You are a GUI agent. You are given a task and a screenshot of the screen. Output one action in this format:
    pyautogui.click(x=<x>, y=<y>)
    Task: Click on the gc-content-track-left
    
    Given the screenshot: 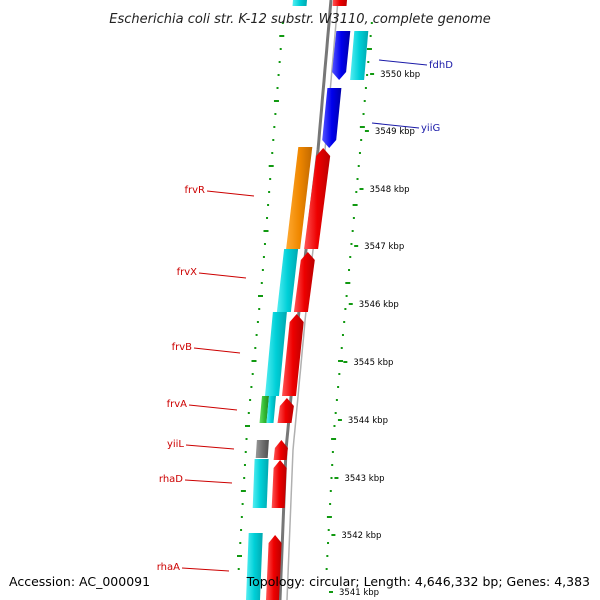 What is the action you would take?
    pyautogui.click(x=261, y=296)
    